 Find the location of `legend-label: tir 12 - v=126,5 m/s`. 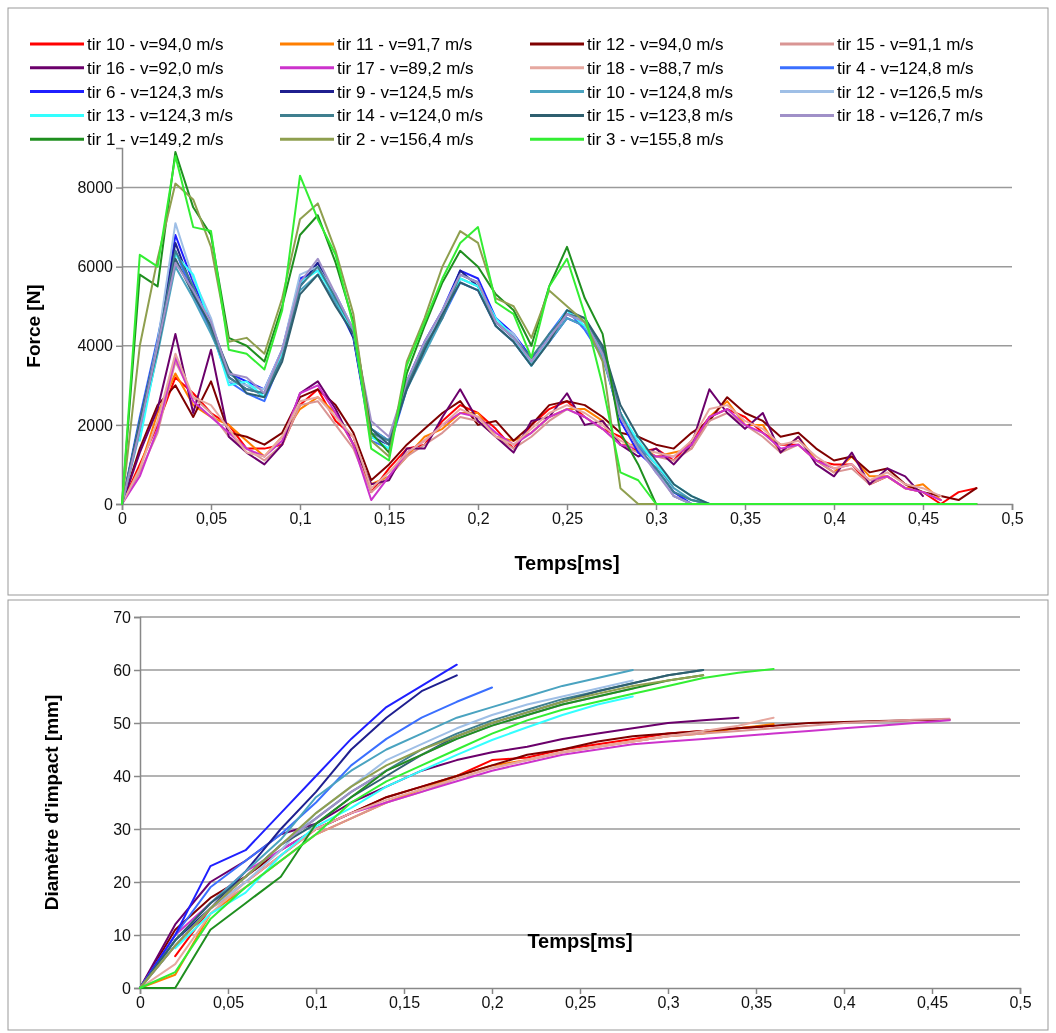

legend-label: tir 12 - v=126,5 m/s is located at coordinates (910, 92).